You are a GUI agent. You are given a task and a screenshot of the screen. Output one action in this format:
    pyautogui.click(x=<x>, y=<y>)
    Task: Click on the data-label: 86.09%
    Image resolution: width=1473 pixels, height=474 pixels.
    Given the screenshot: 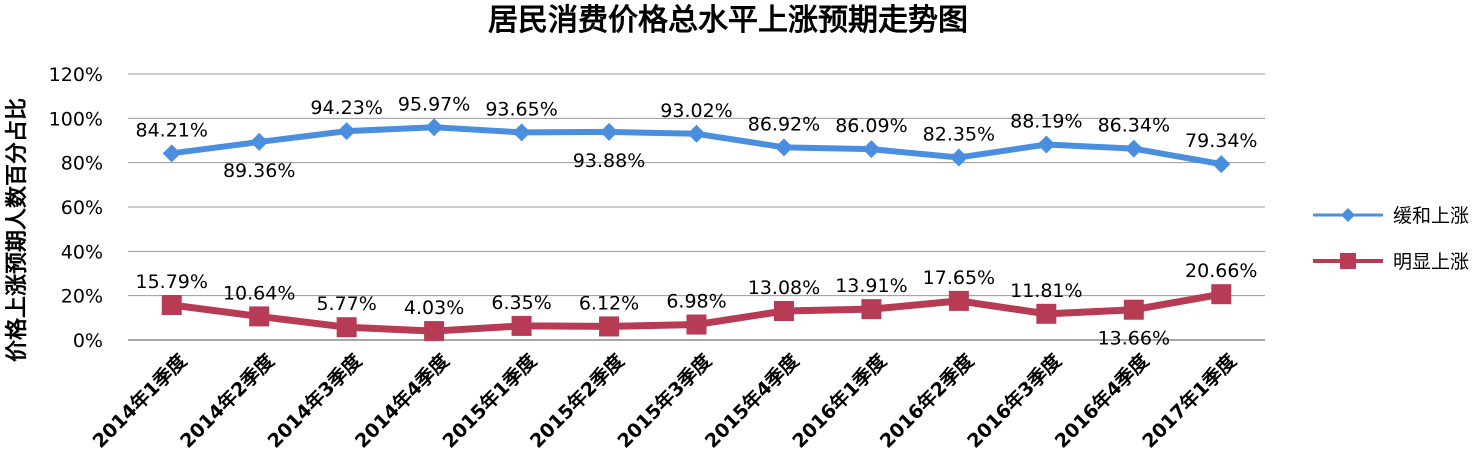 What is the action you would take?
    pyautogui.click(x=871, y=126)
    